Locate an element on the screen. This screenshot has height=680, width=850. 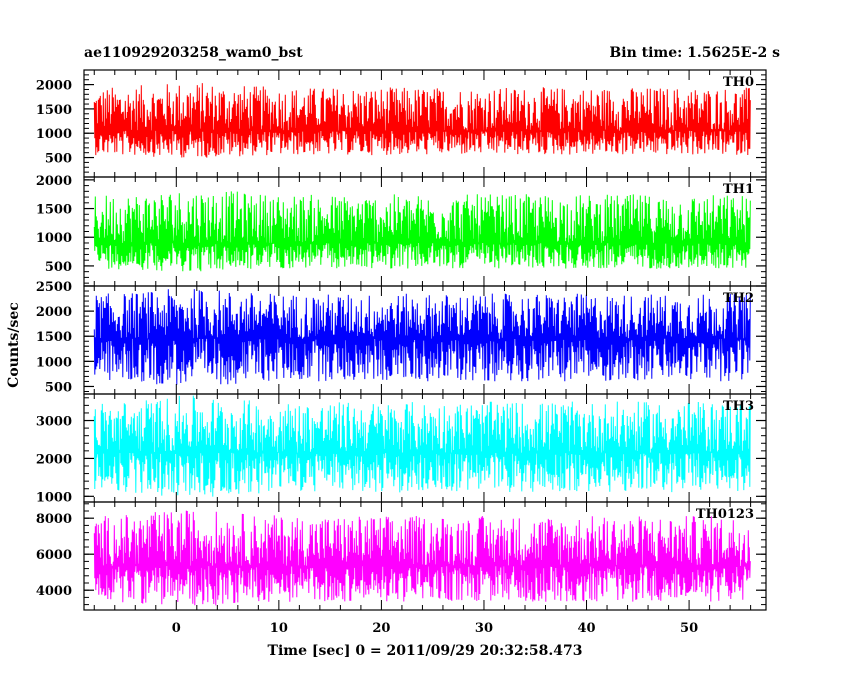
y-tick-label-th2: 500 is located at coordinates (58, 387).